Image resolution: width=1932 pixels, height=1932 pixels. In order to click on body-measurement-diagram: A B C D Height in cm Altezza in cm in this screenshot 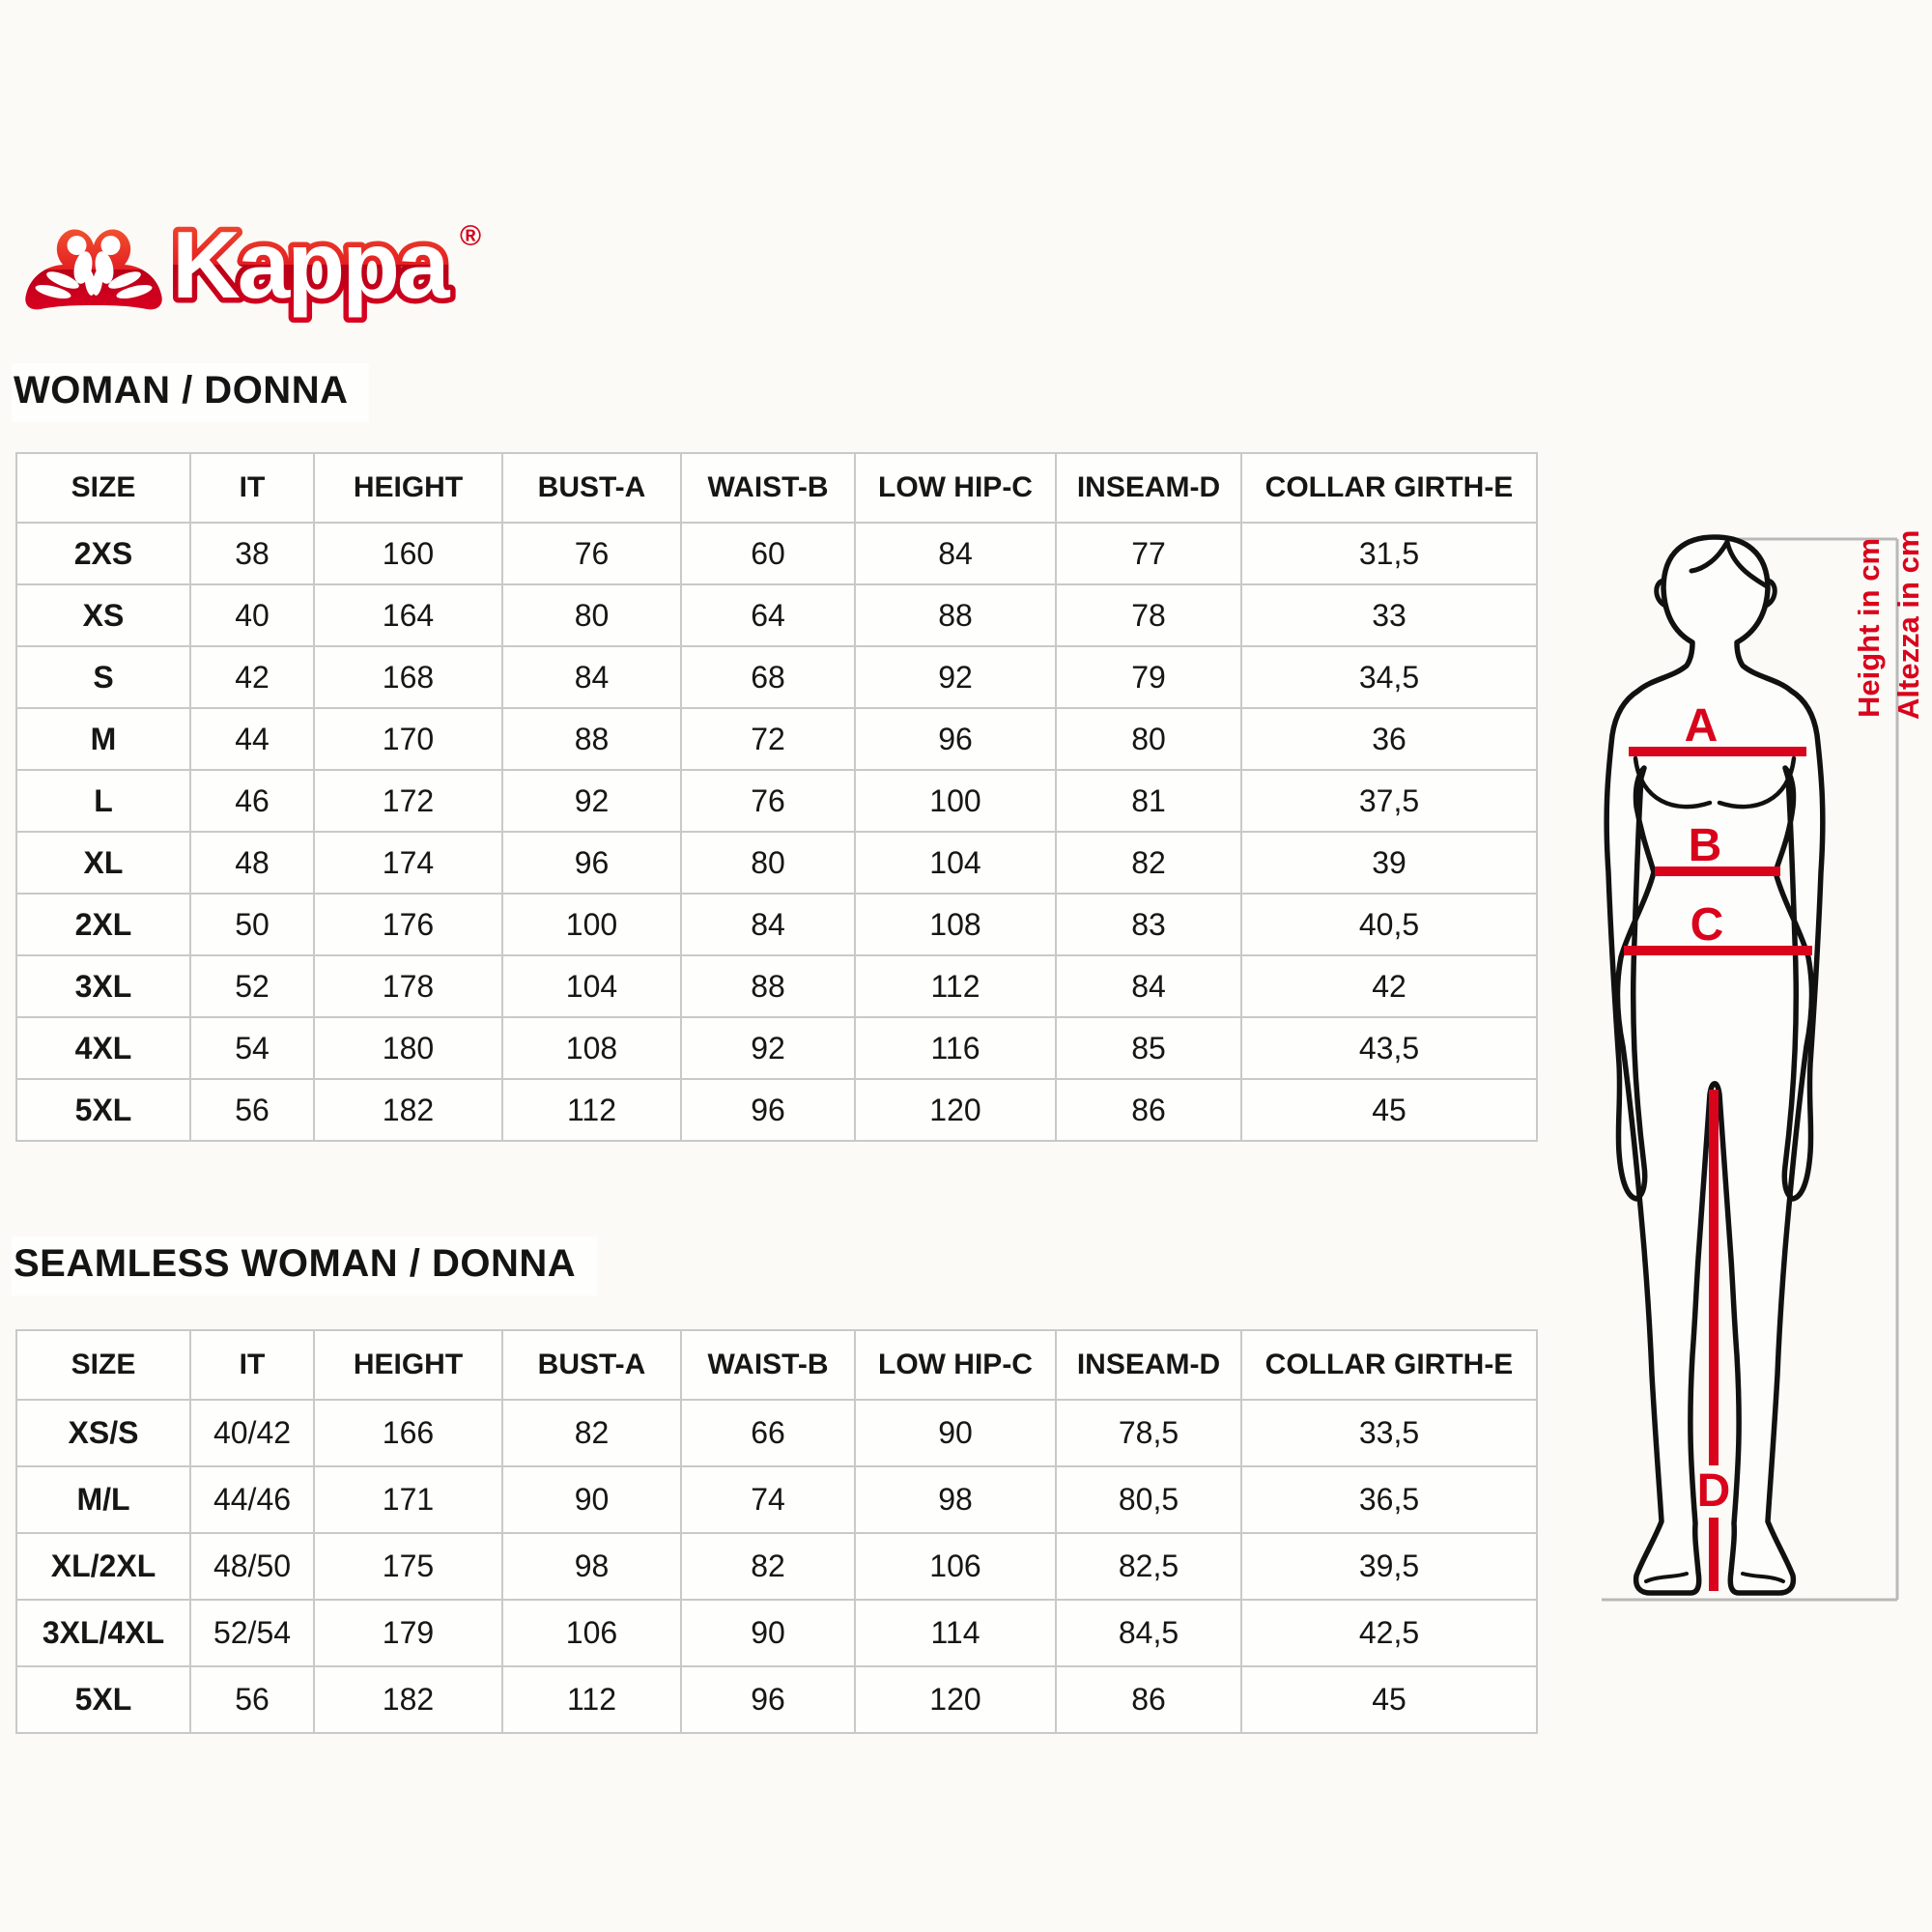, I will do `click(1763, 1066)`.